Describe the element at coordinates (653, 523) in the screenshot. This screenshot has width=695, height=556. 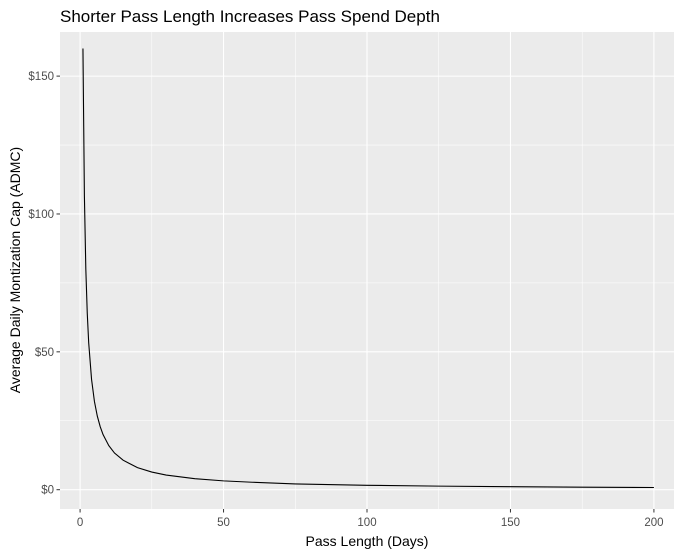
I see `x-tick-label: 200` at that location.